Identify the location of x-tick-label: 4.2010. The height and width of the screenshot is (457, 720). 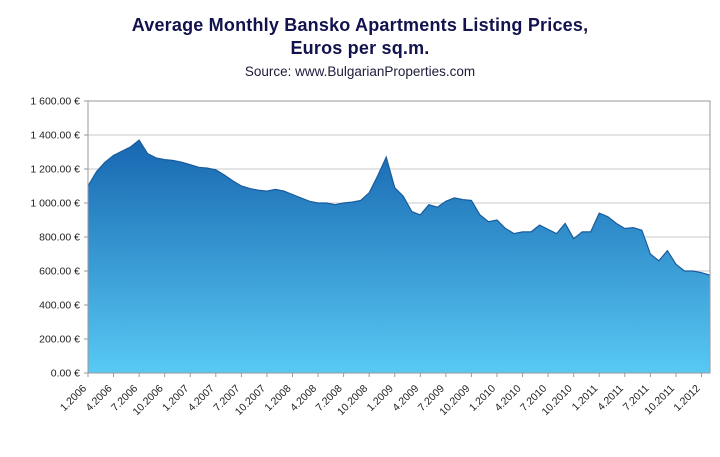
(507, 398).